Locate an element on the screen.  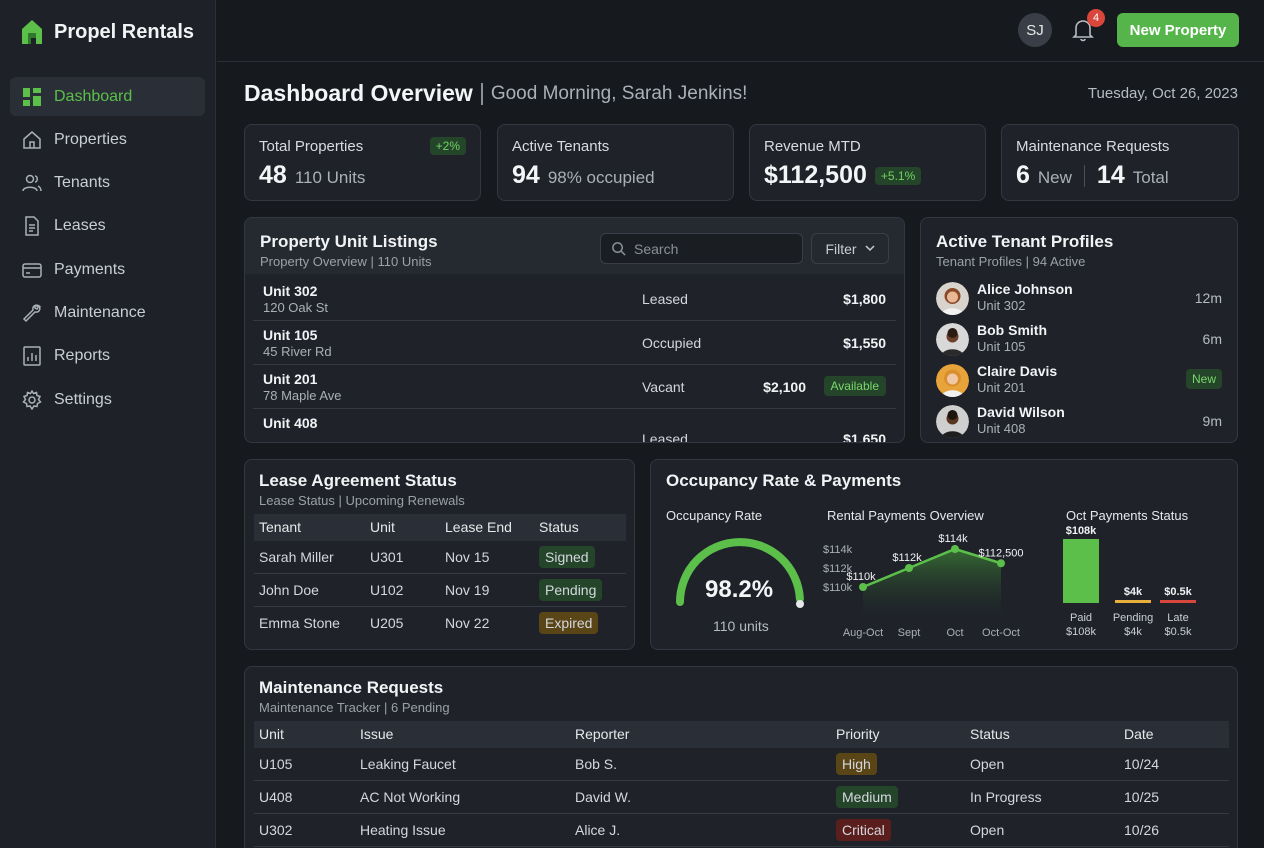
tenant-item: David Wilson Unit 408 9m is located at coordinates (1079, 423).